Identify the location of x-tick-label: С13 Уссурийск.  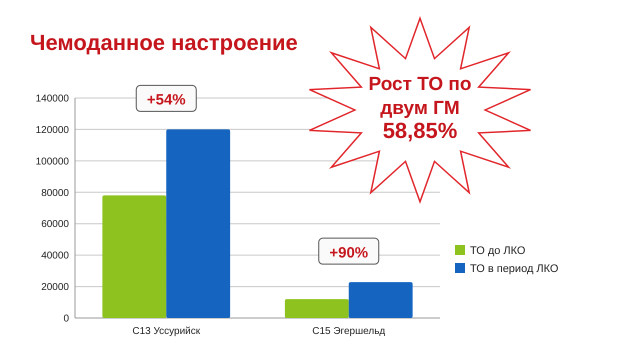
(166, 331).